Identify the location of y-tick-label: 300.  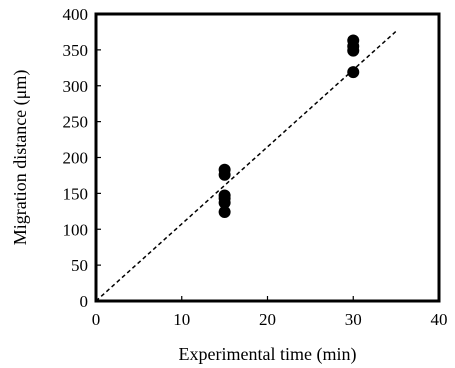
(76, 86).